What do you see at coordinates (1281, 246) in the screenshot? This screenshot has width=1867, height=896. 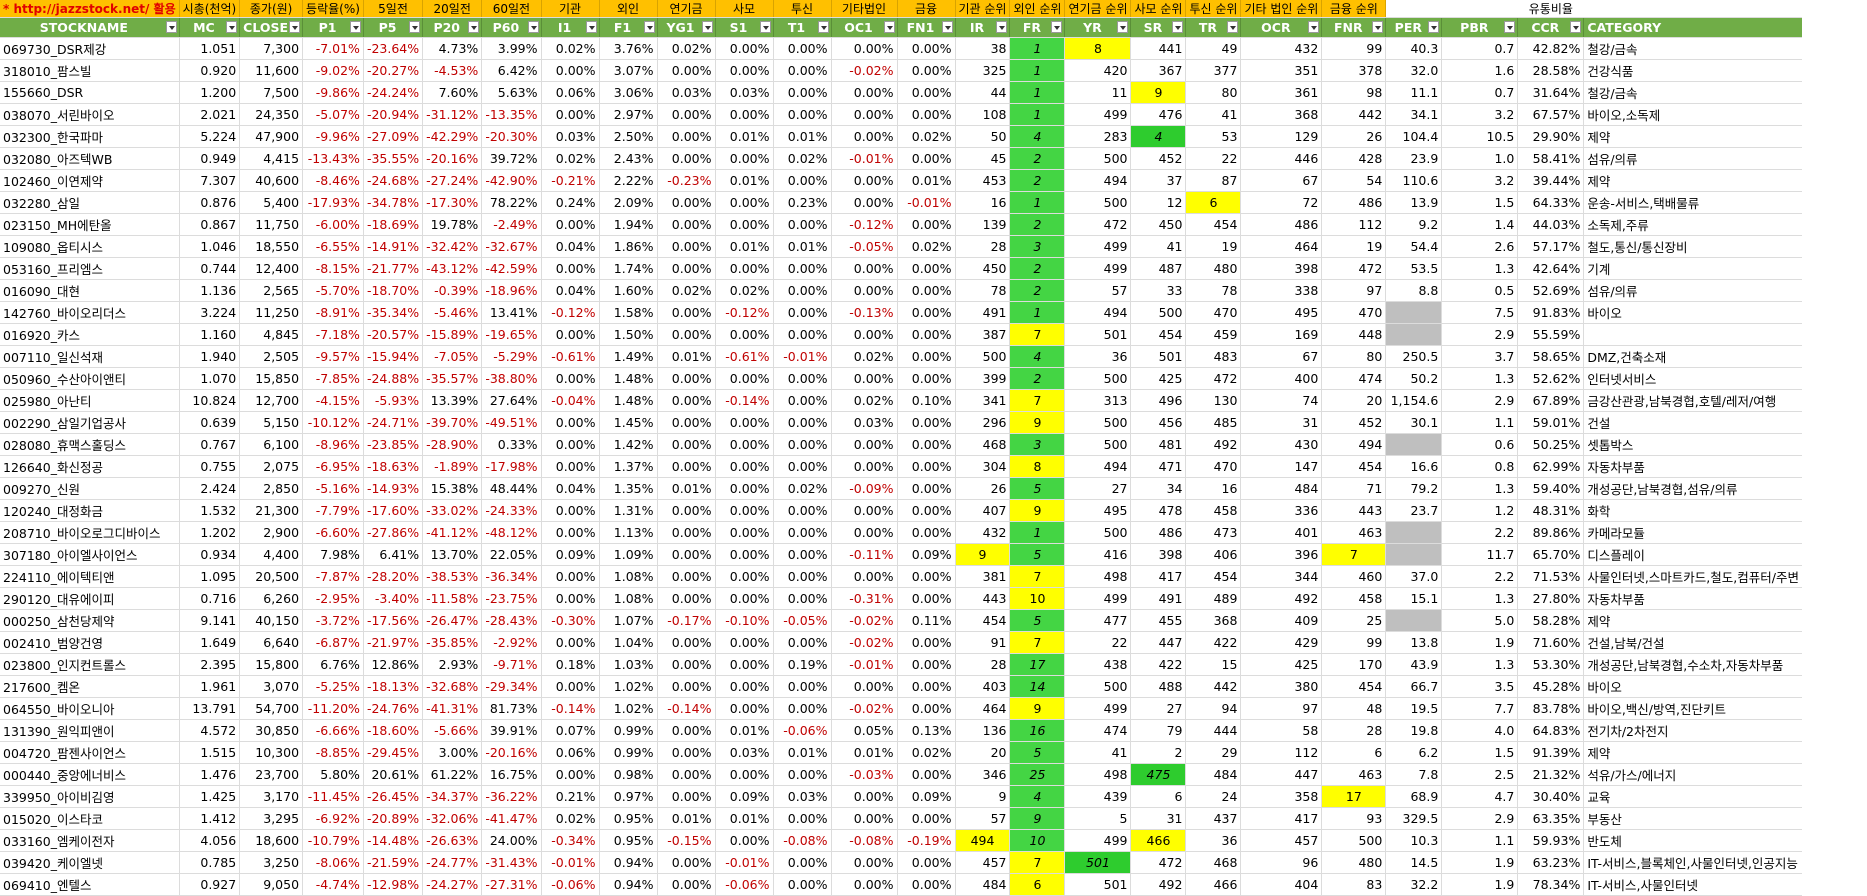 I see `cell-ocr: 464` at bounding box center [1281, 246].